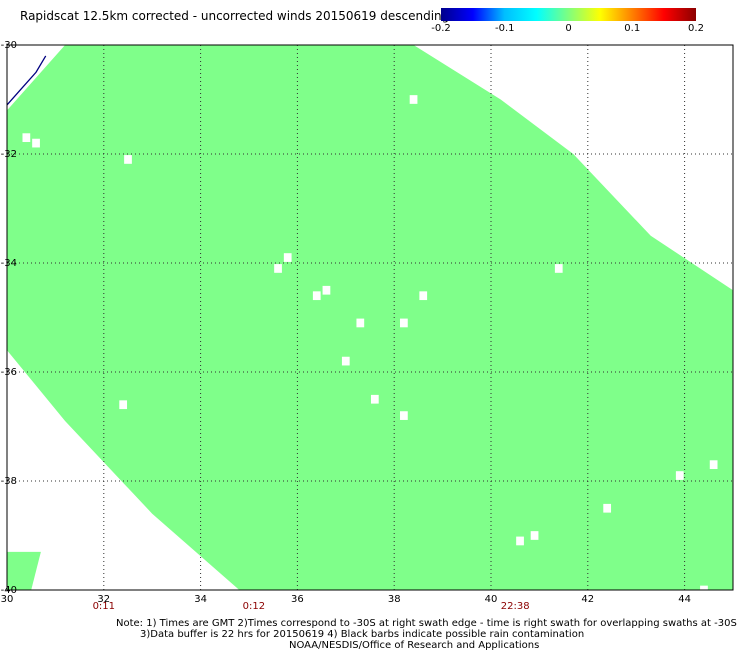 This screenshot has width=740, height=650. I want to click on y-tick-labels: -30 -32 -34 -36 -38 -40, so click(9, 318).